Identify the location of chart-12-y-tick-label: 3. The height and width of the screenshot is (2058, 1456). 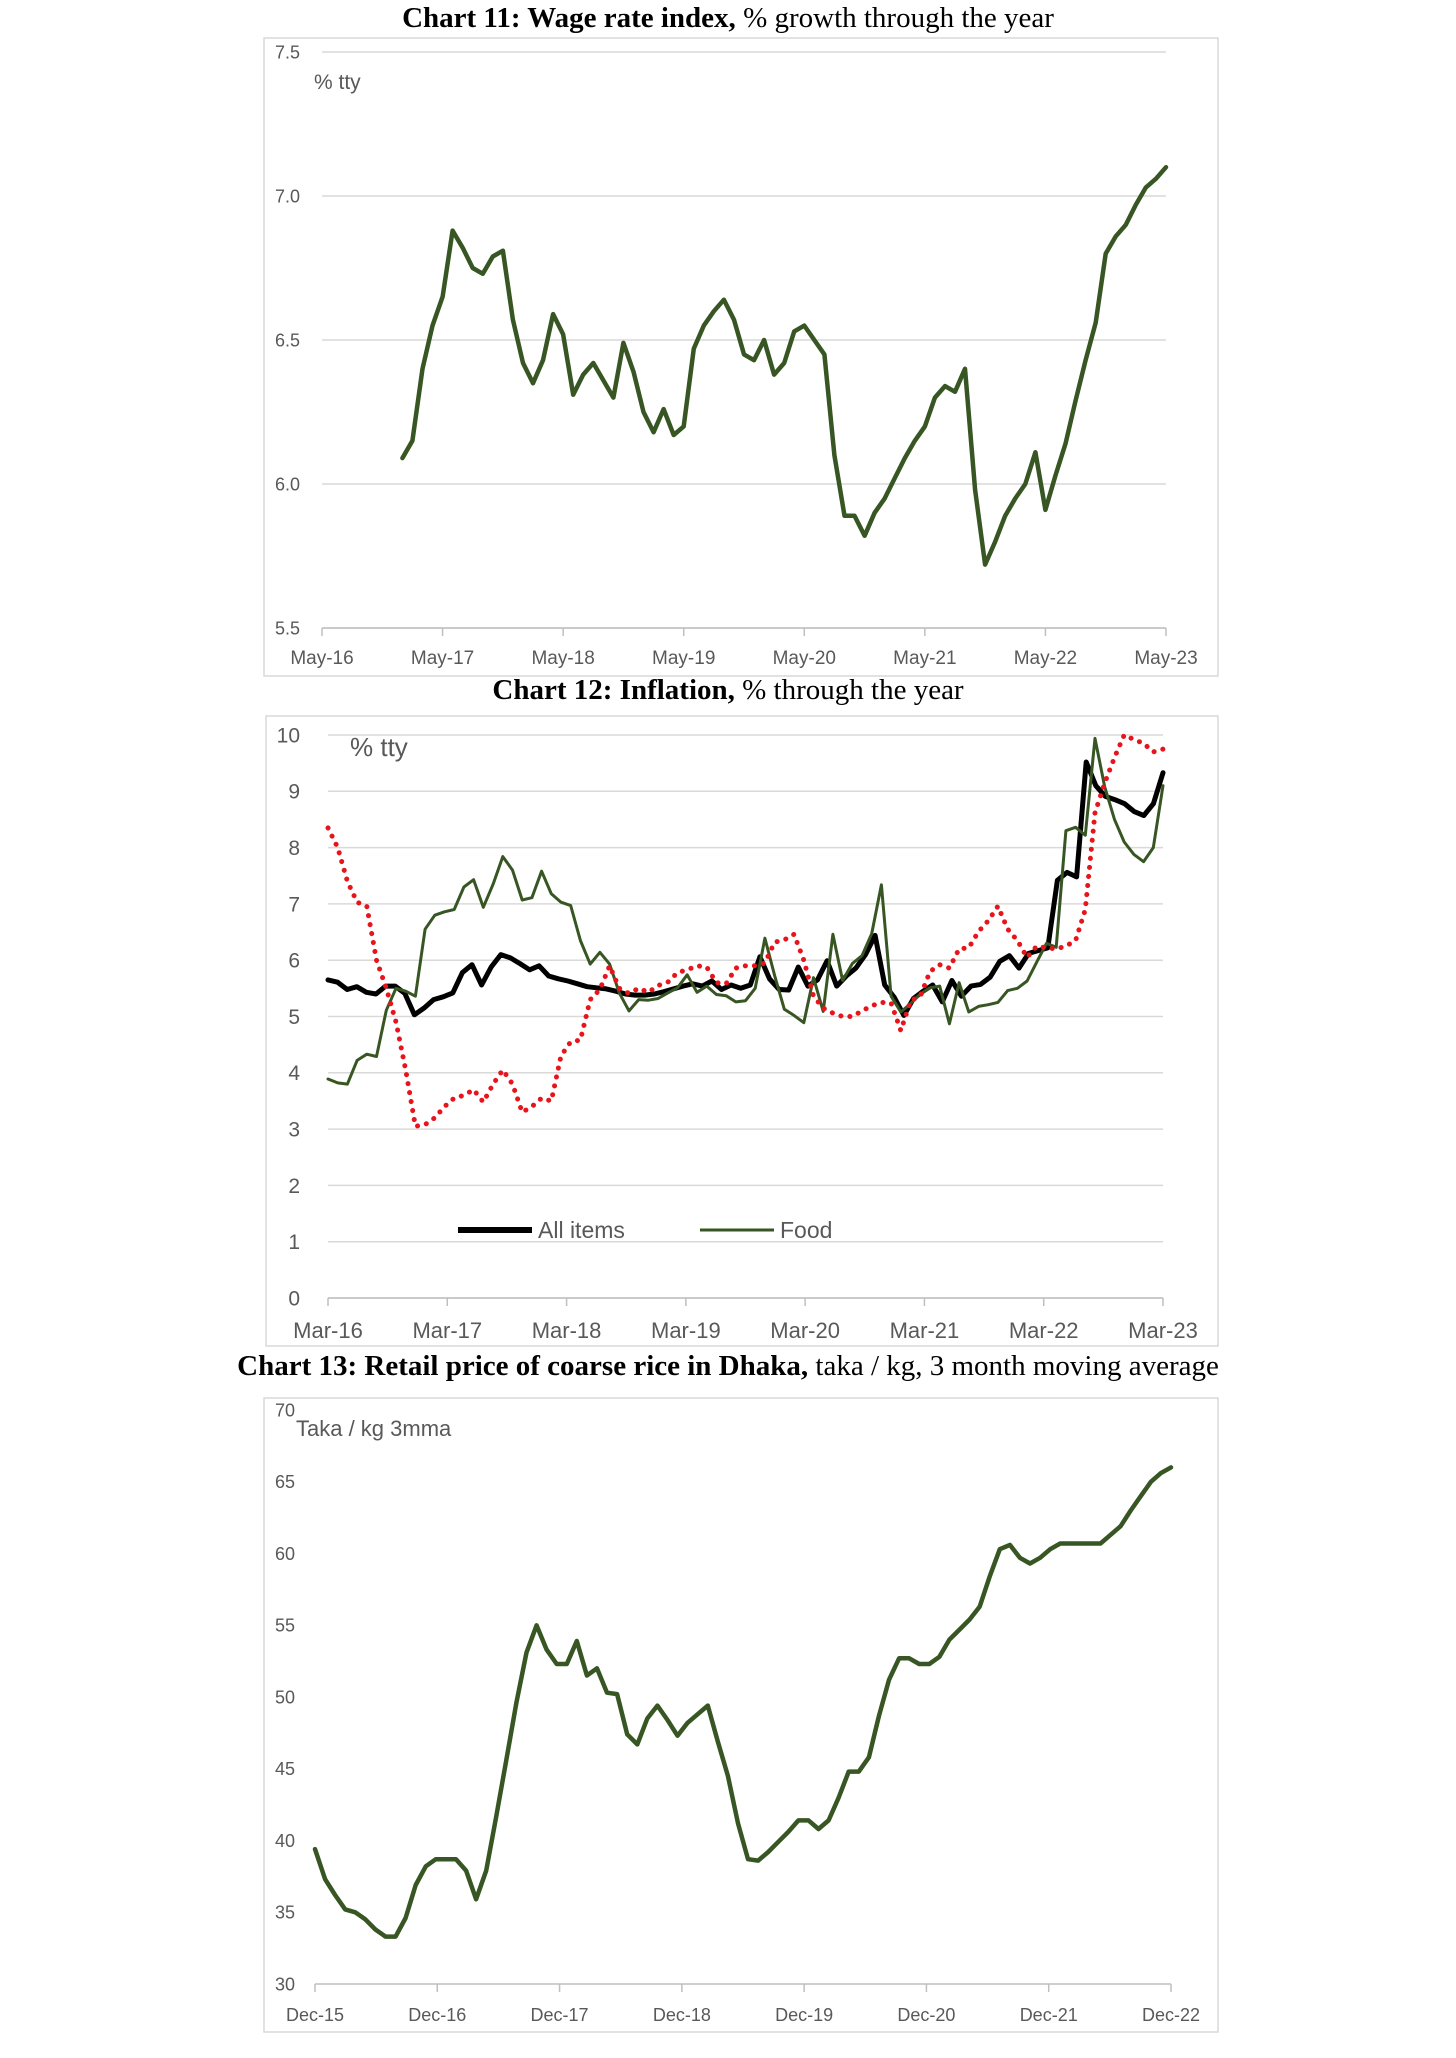
(294, 1129).